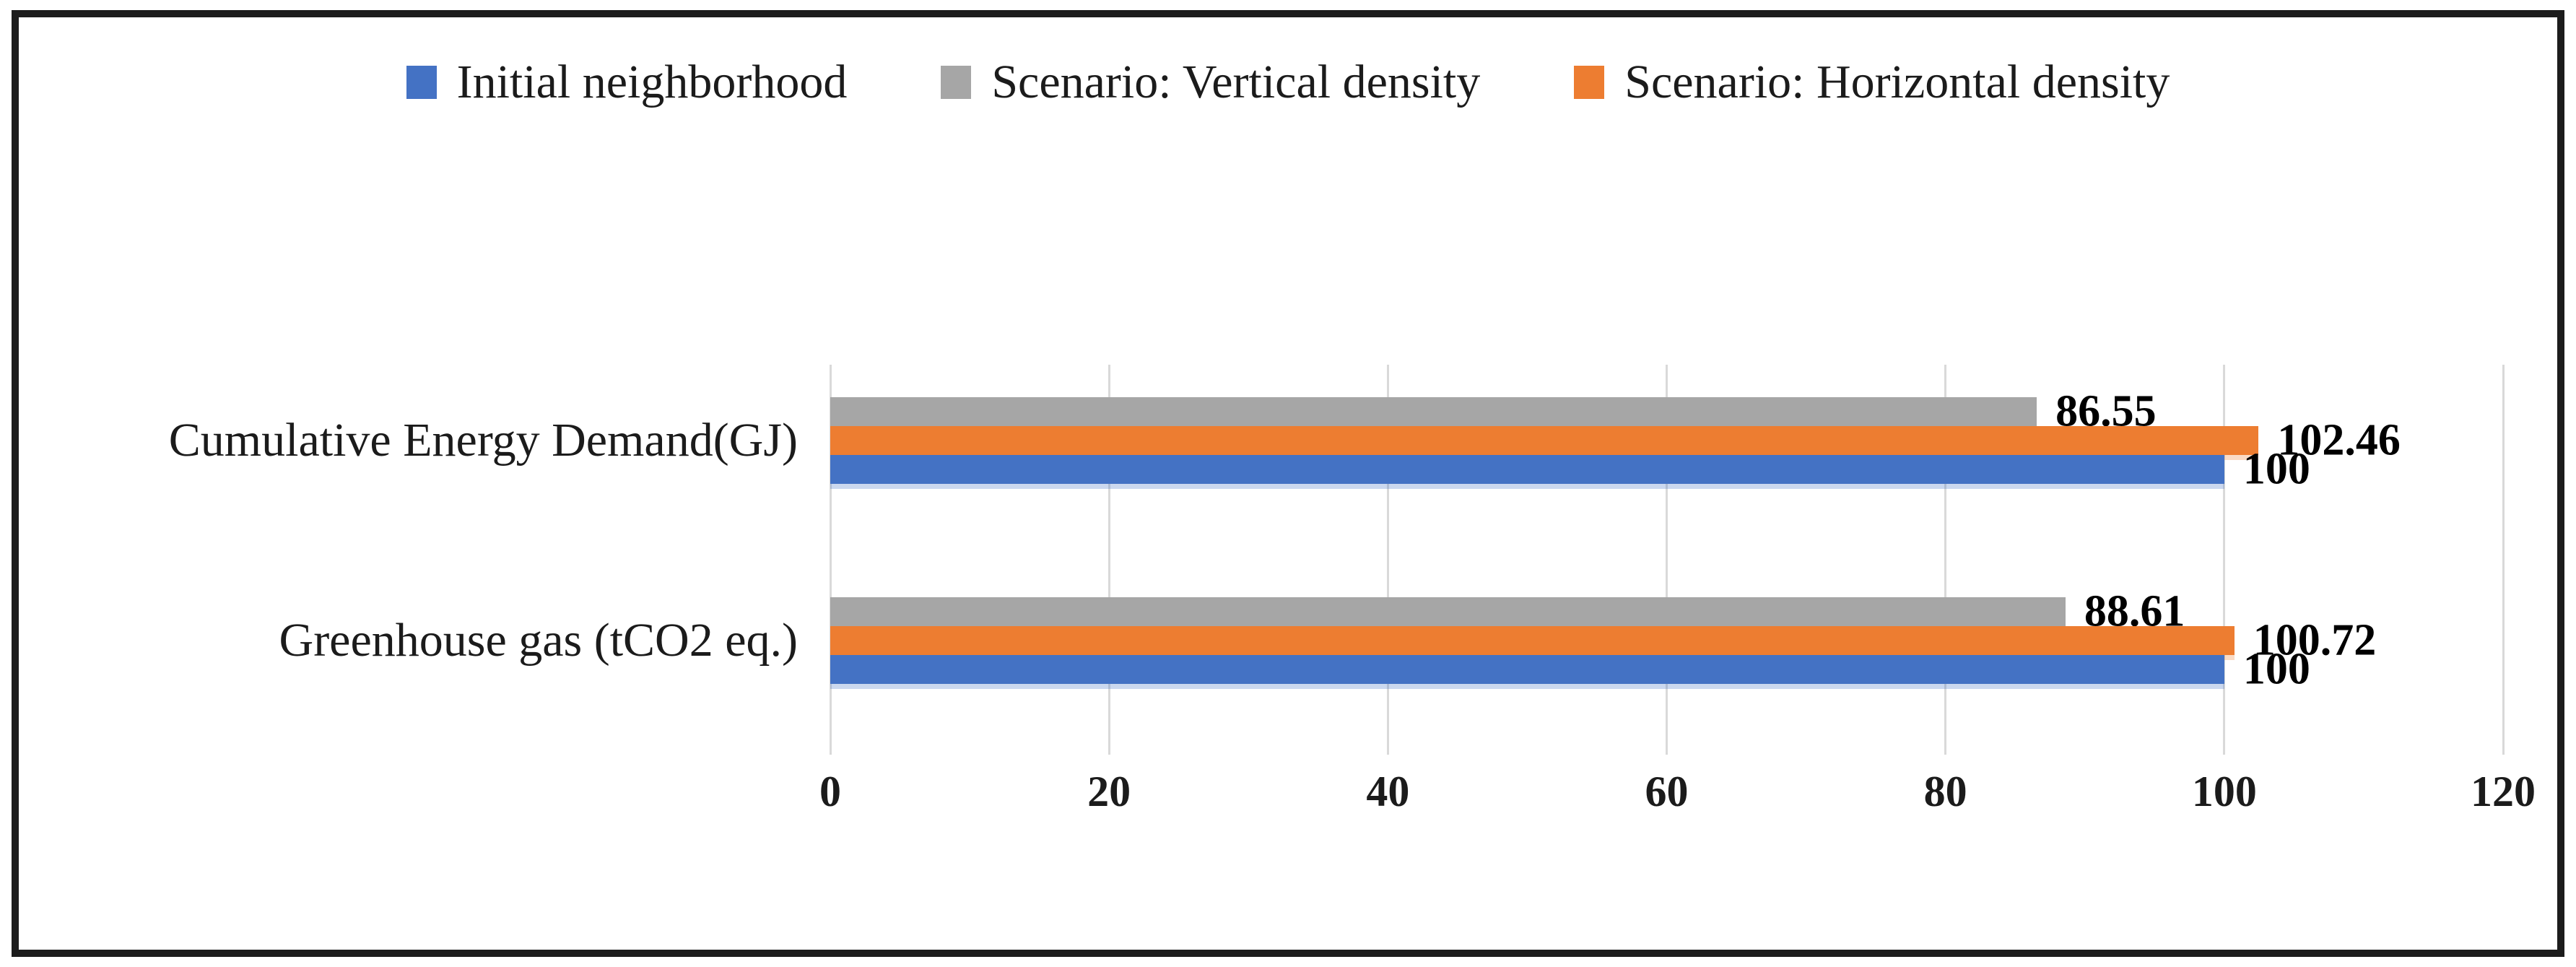 This screenshot has width=2576, height=967. Describe the element at coordinates (830, 791) in the screenshot. I see `x-tick-label: 0` at that location.